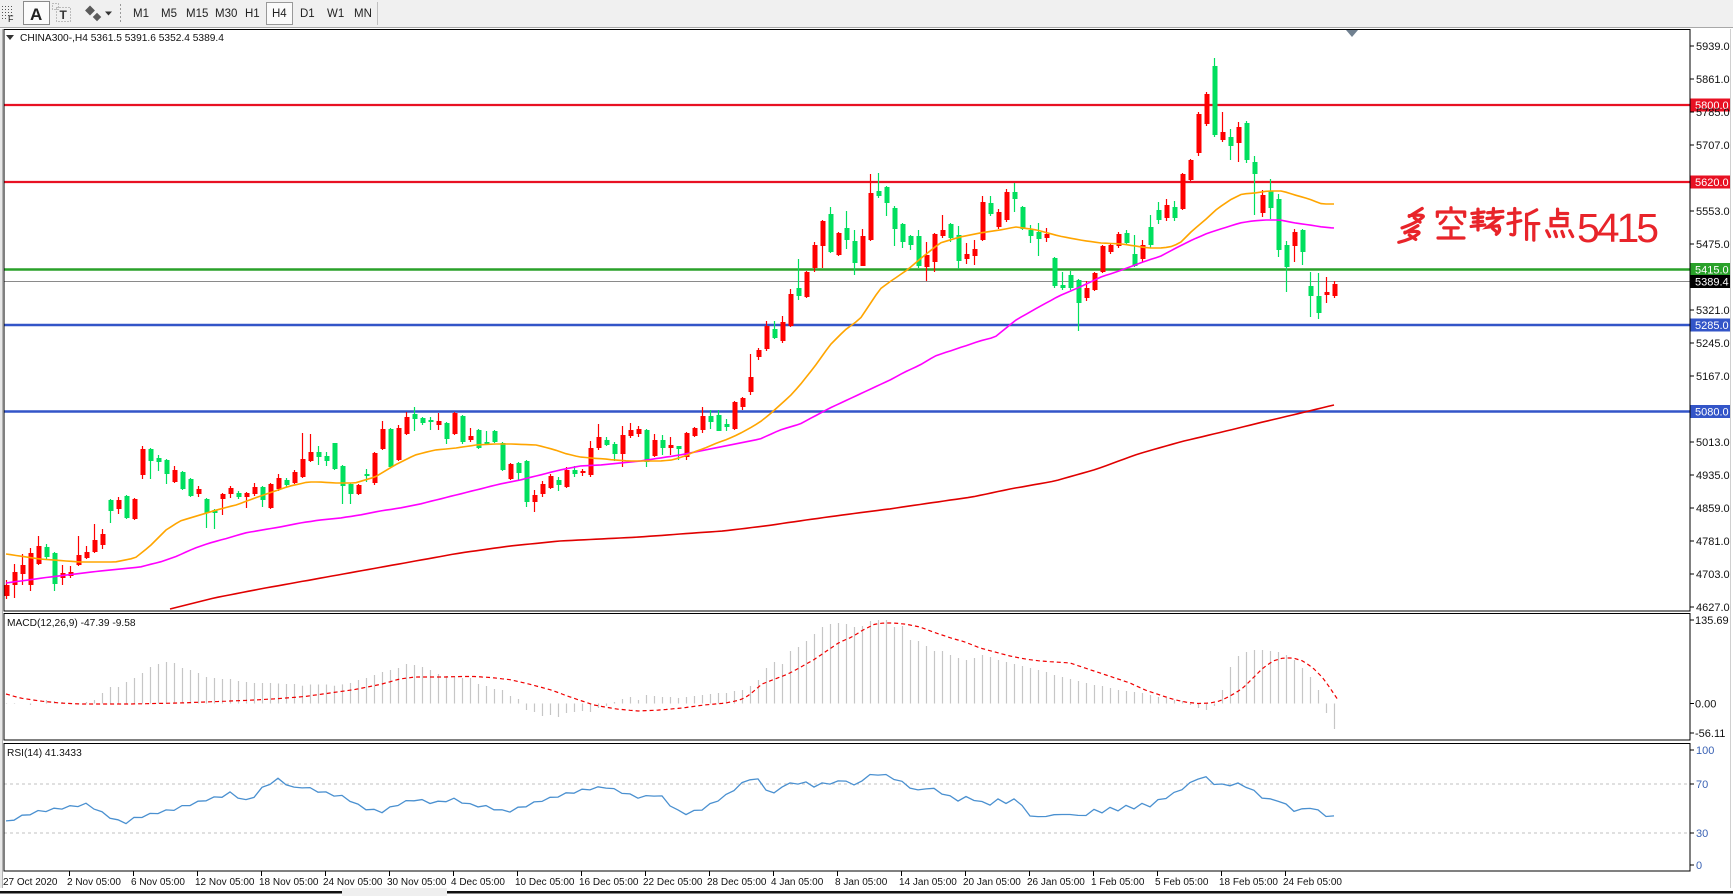 The height and width of the screenshot is (896, 1733). What do you see at coordinates (1710, 734) in the screenshot?
I see `svg-text: -56.11` at bounding box center [1710, 734].